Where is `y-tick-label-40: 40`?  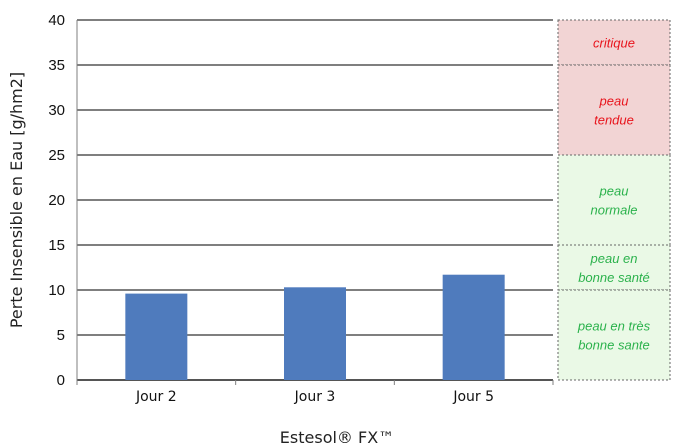
y-tick-label-40: 40 is located at coordinates (56, 20).